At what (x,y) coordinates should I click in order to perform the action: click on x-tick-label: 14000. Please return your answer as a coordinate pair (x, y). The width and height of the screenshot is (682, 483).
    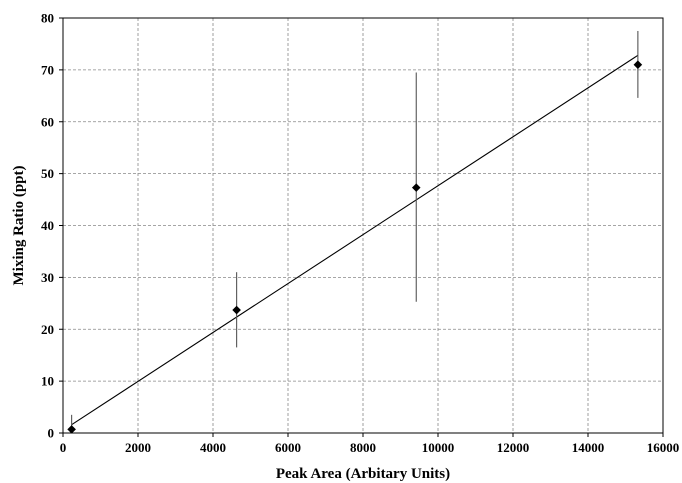
    Looking at the image, I should click on (588, 447).